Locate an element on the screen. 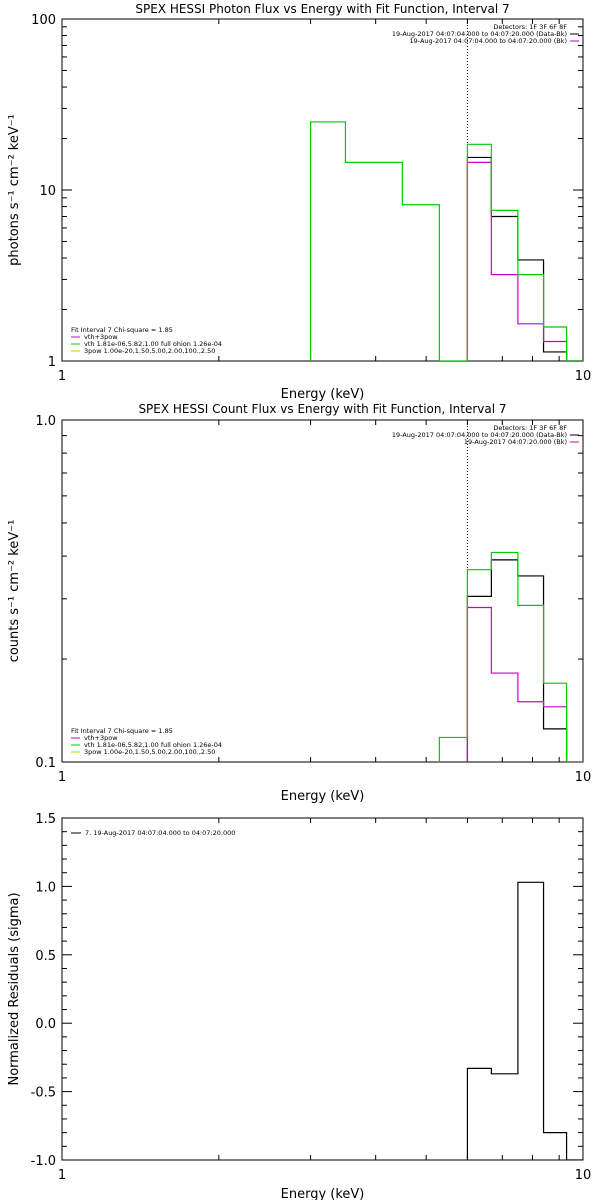  y-tick-label: -0.5 is located at coordinates (43, 1093).